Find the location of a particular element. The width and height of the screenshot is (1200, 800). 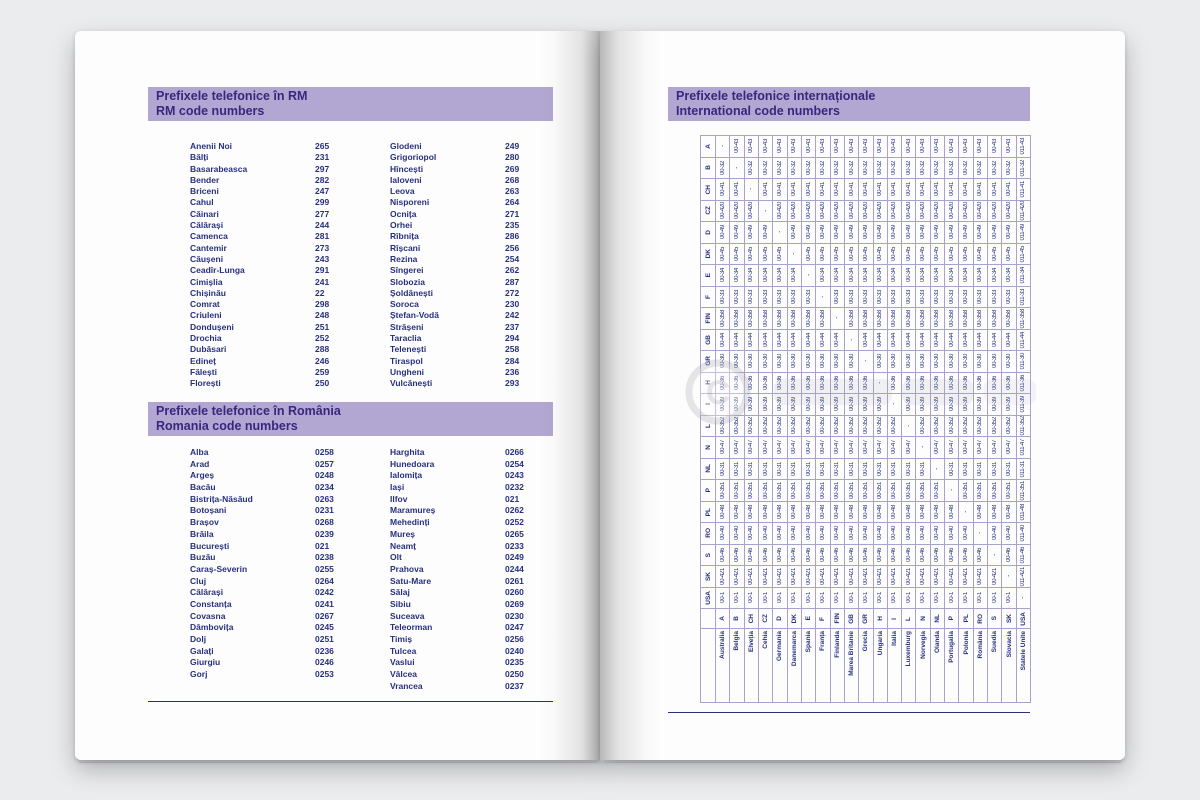

prefix-cell: 00-40 is located at coordinates (1009, 534).